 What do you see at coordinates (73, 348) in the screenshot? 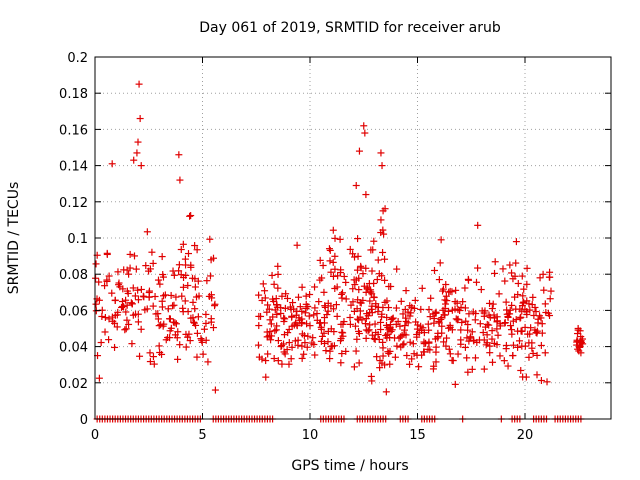
I see `y-tick-label: 0.04` at bounding box center [73, 348].